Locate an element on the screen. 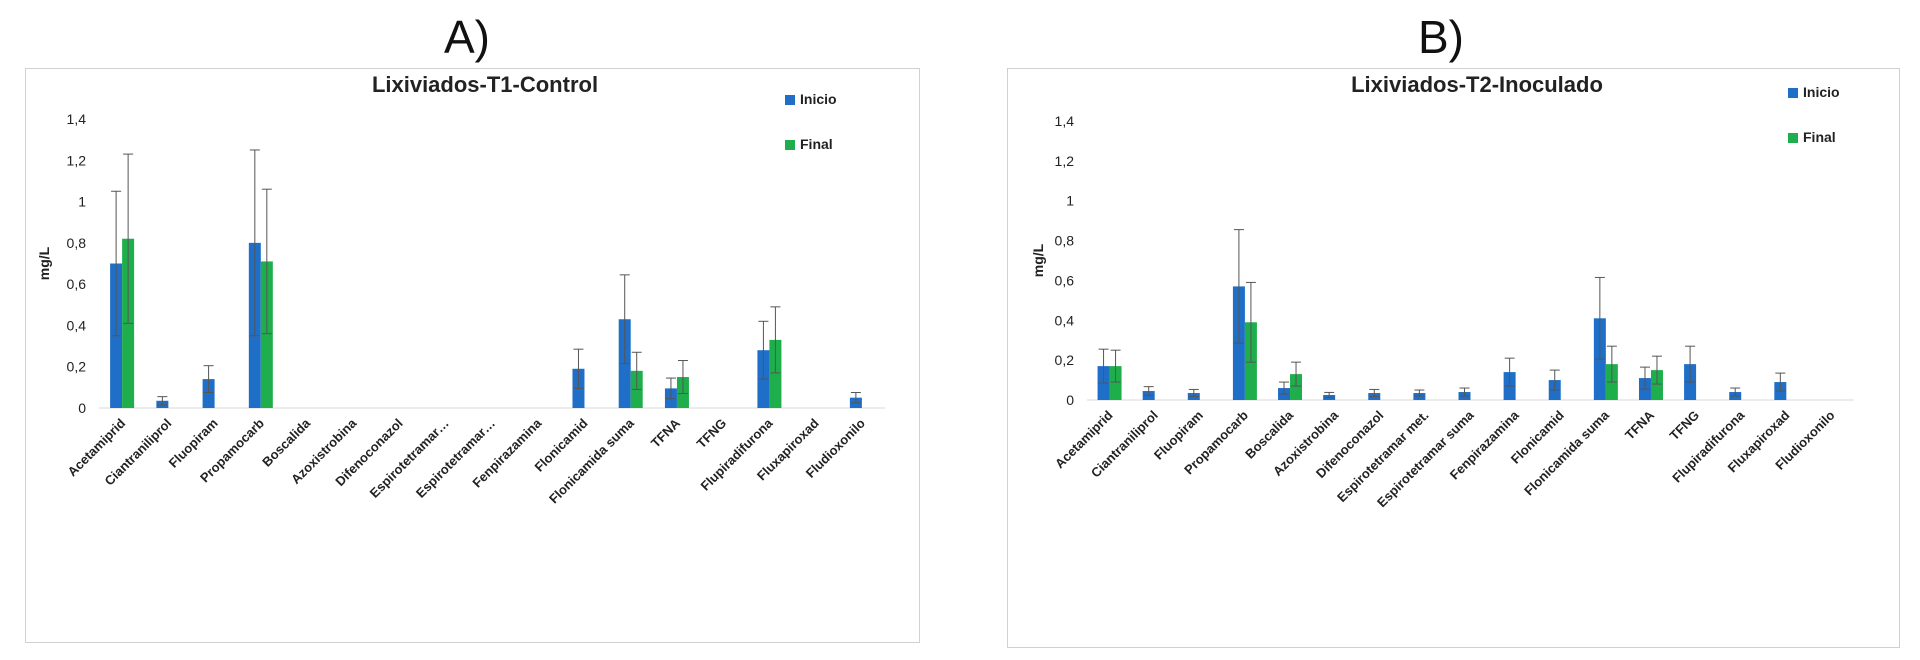 This screenshot has height=660, width=1920. panel-label-a: A) is located at coordinates (467, 37).